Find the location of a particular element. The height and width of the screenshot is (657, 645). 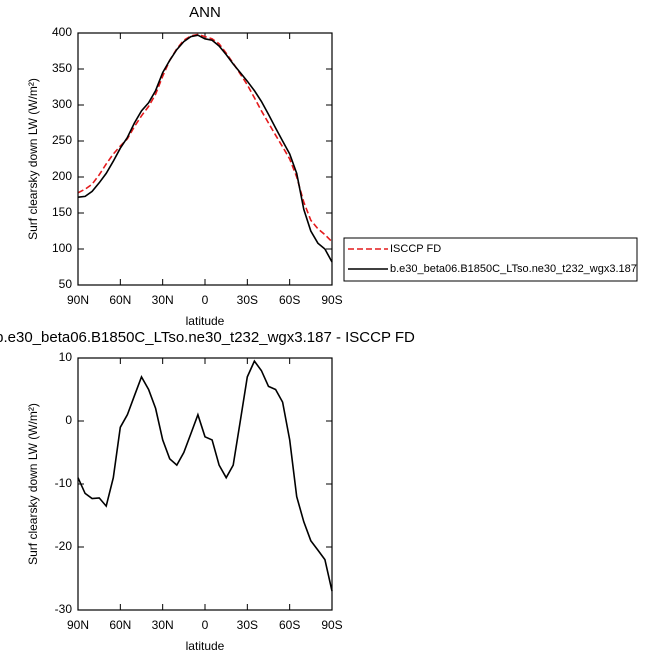

legend-label: ISCCP FD is located at coordinates (415, 249).